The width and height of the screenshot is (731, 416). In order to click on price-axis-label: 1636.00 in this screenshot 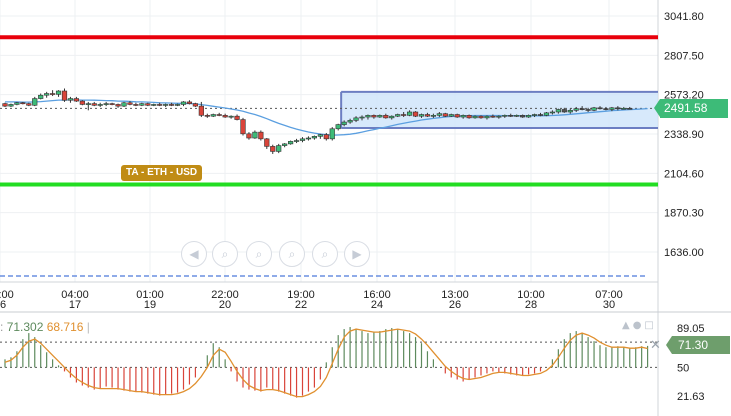, I will do `click(684, 253)`.